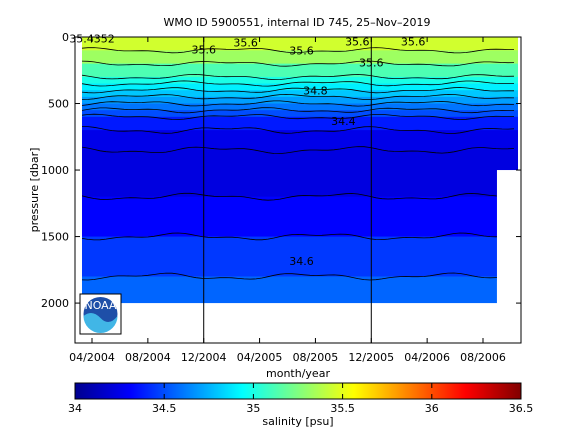 The image size is (576, 432). I want to click on colorbar: 34 34.5 35 35.5 36 36.5, so click(300, 398).